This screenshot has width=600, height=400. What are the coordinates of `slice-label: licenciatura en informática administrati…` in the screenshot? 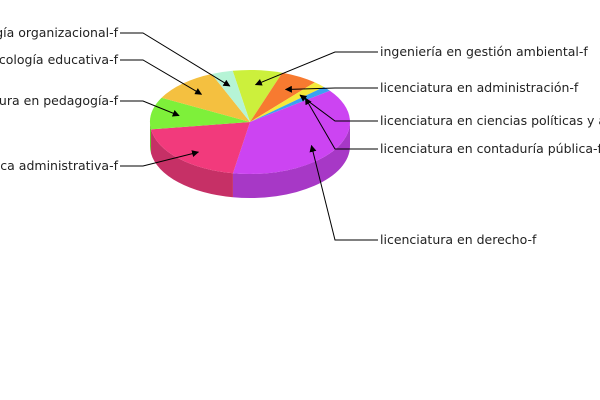 It's located at (59, 165).